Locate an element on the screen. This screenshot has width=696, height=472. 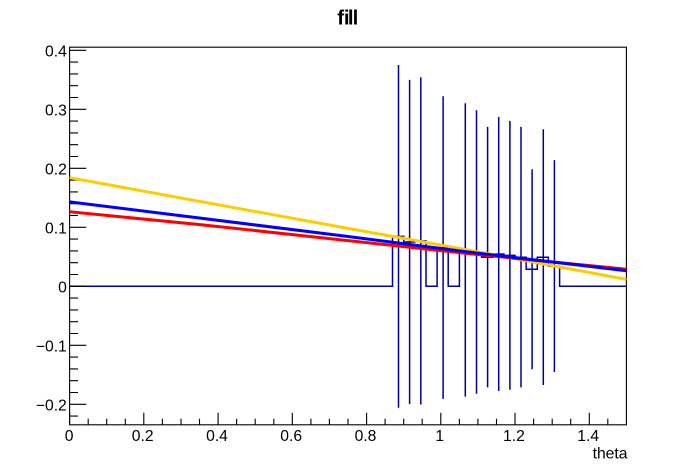
svg-text: 0.1 is located at coordinates (56, 228).